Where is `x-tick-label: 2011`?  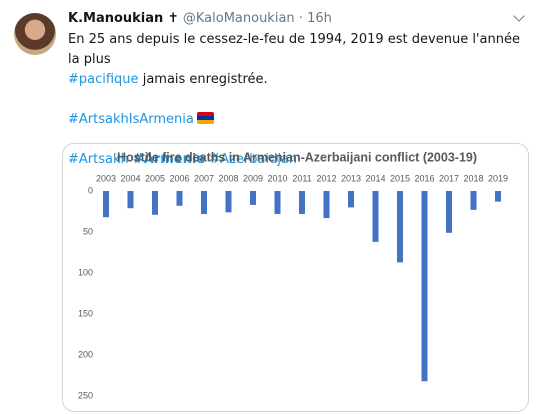
x-tick-label: 2011 is located at coordinates (301, 178).